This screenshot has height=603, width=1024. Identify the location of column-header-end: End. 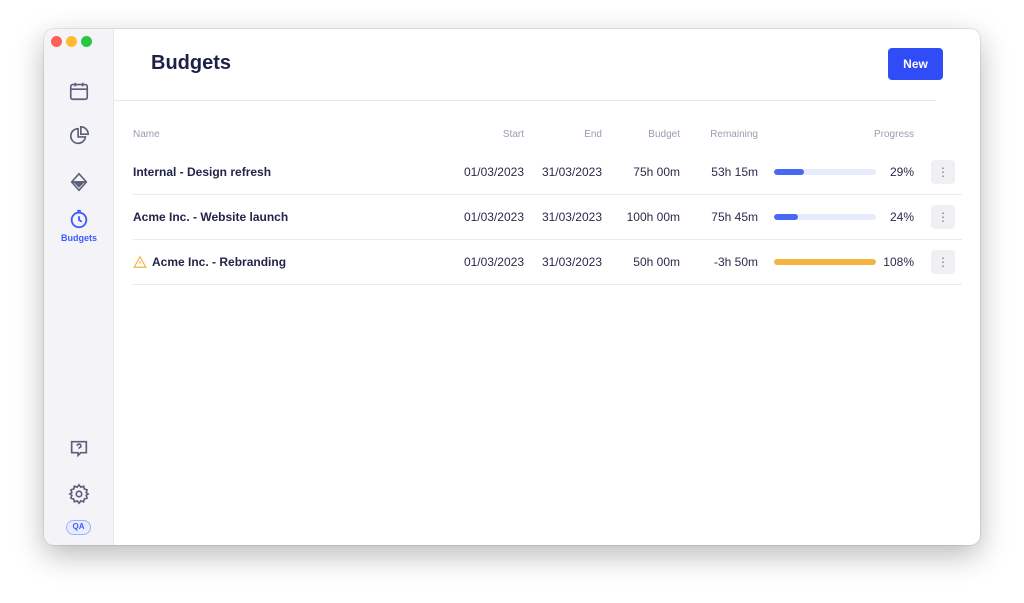
(593, 134).